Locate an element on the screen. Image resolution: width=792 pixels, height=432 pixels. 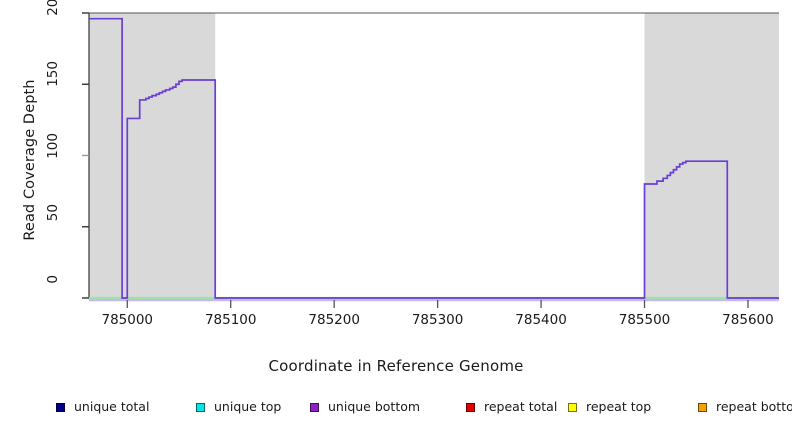
x-tick-label: 785100 is located at coordinates (230, 320).